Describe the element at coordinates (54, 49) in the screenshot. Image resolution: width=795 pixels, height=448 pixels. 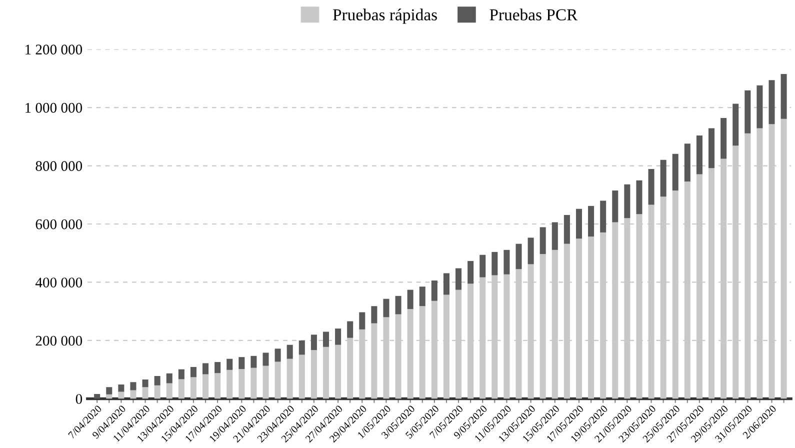
I see `y-tick-label: 1 200 000` at that location.